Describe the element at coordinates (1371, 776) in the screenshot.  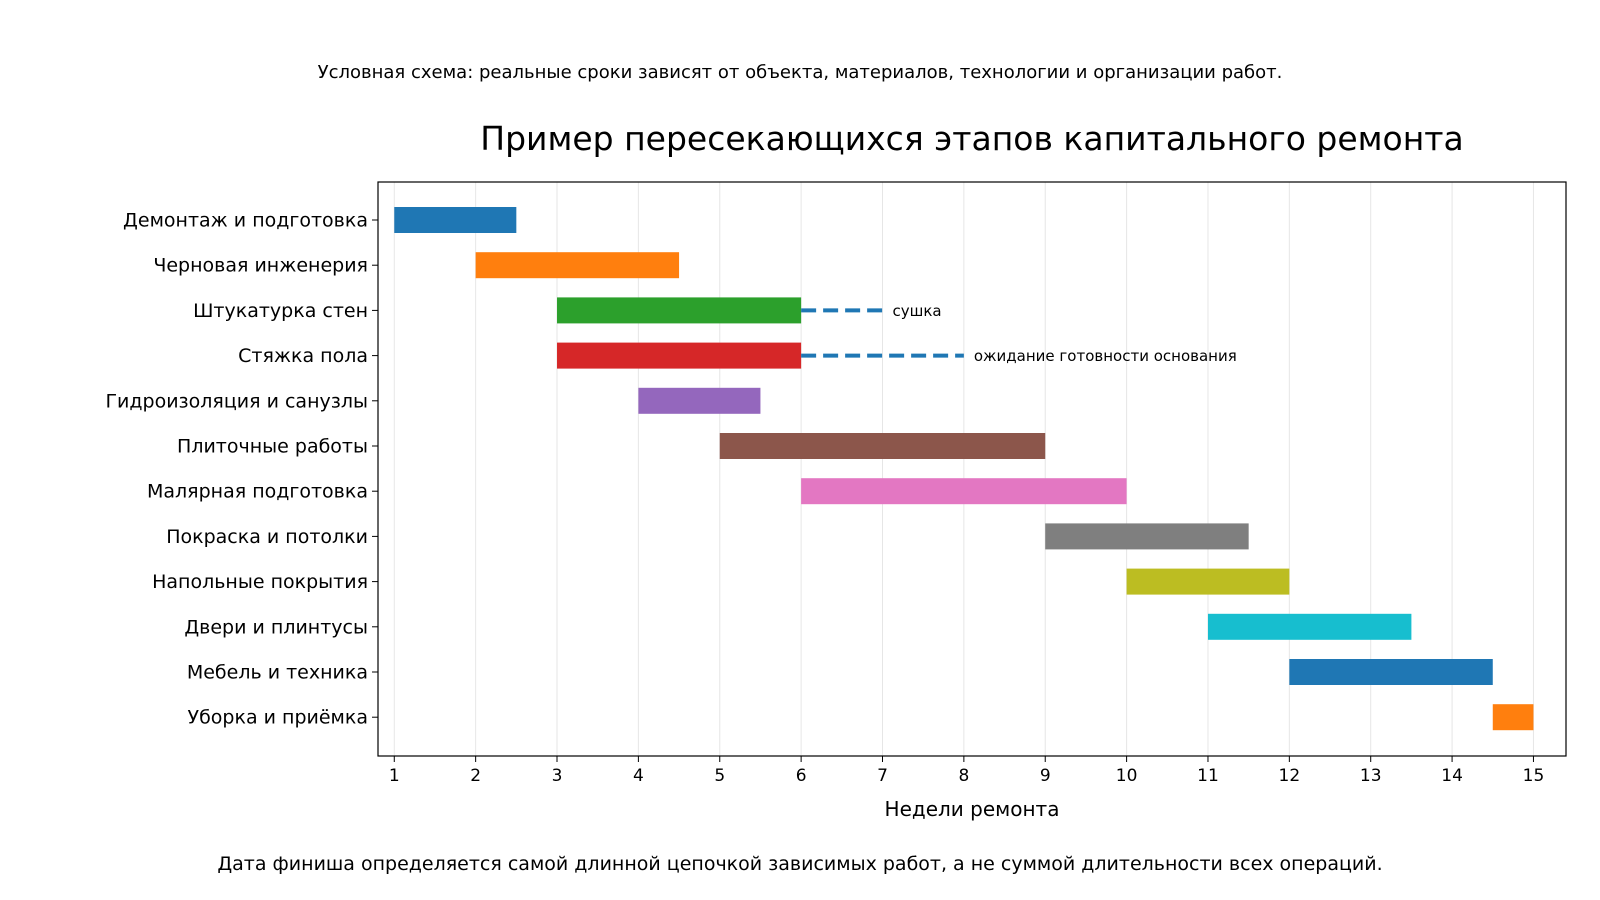
I see `x-tick-label: 13` at that location.